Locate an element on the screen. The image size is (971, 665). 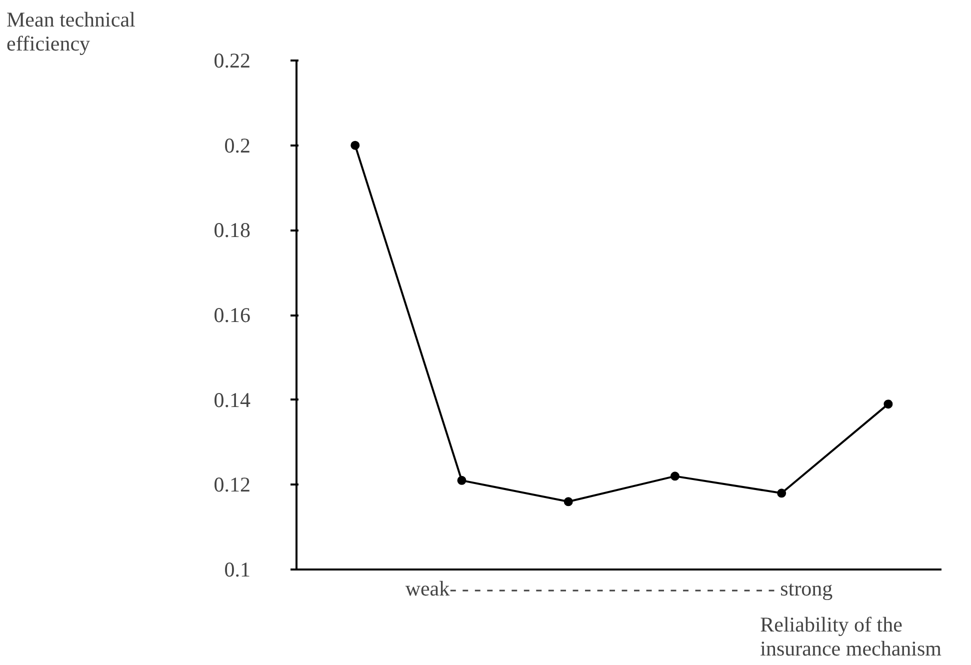
x-axis-title: Reliability of the insurance mechanism is located at coordinates (851, 636).